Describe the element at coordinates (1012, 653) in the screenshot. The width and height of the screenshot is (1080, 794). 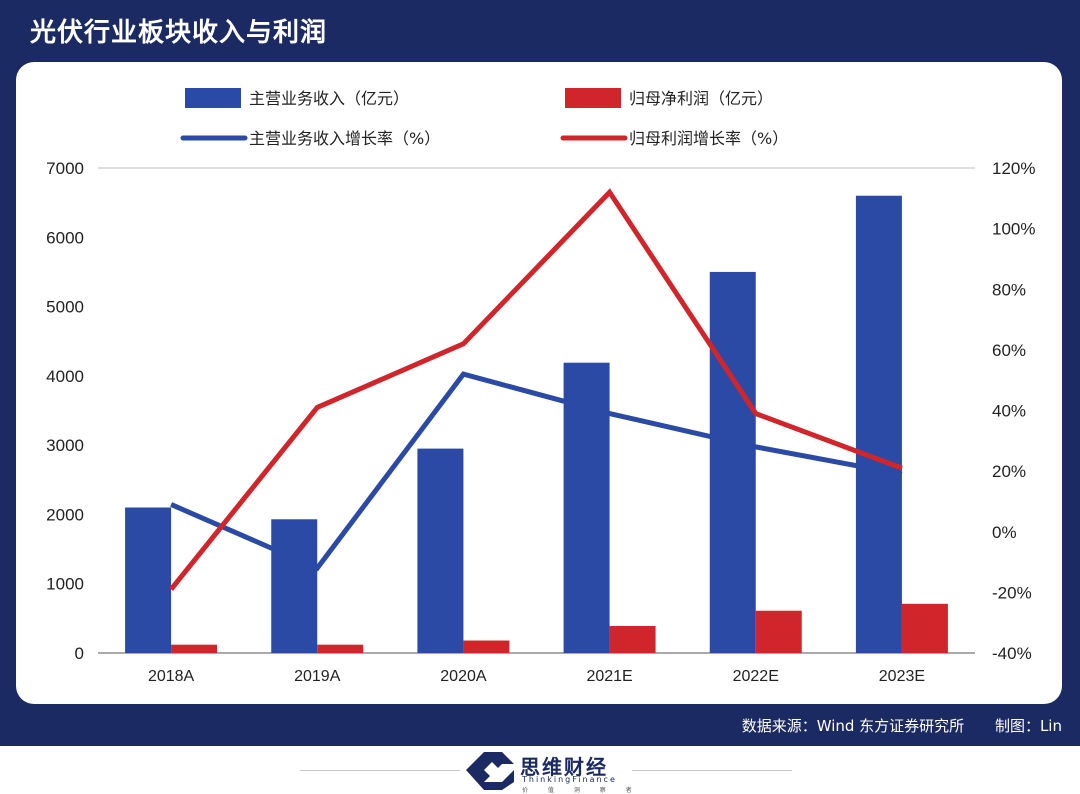
I see `y-right-tick-label: -40%` at that location.